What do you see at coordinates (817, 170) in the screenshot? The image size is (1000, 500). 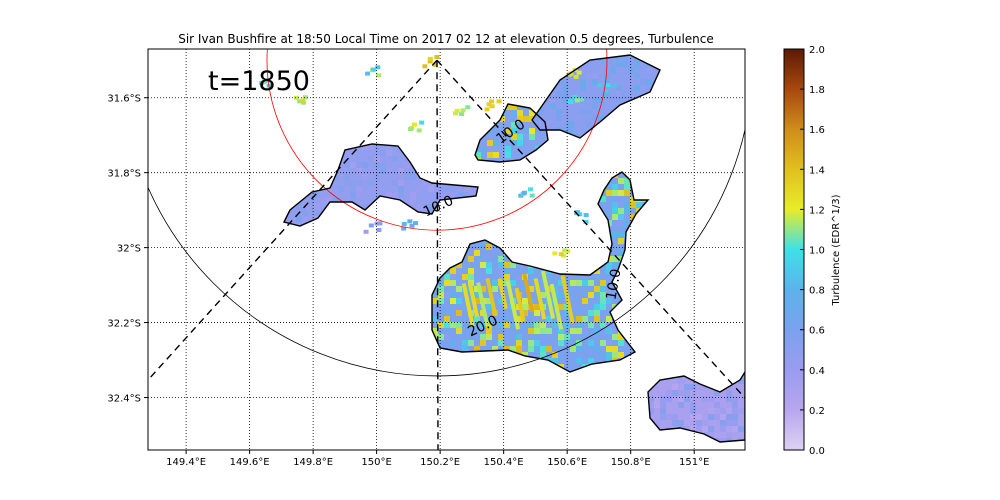 I see `colorbar-tick-label: 1.4` at bounding box center [817, 170].